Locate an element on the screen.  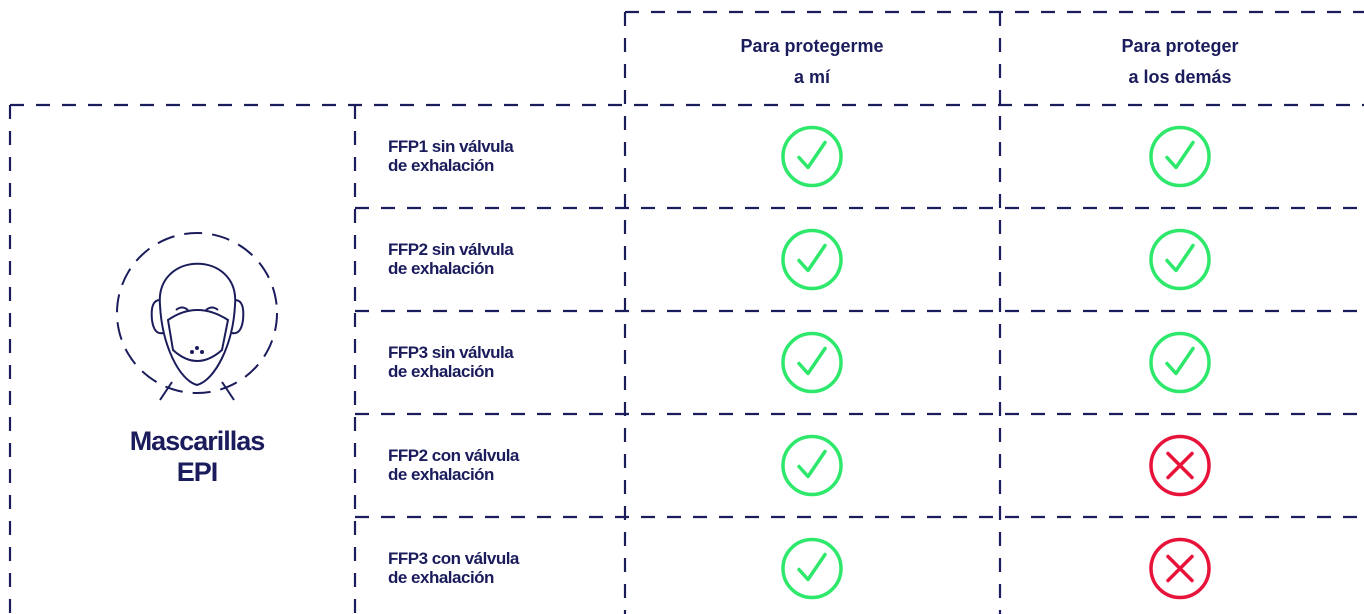
column-header: a los demás is located at coordinates (1179, 77).